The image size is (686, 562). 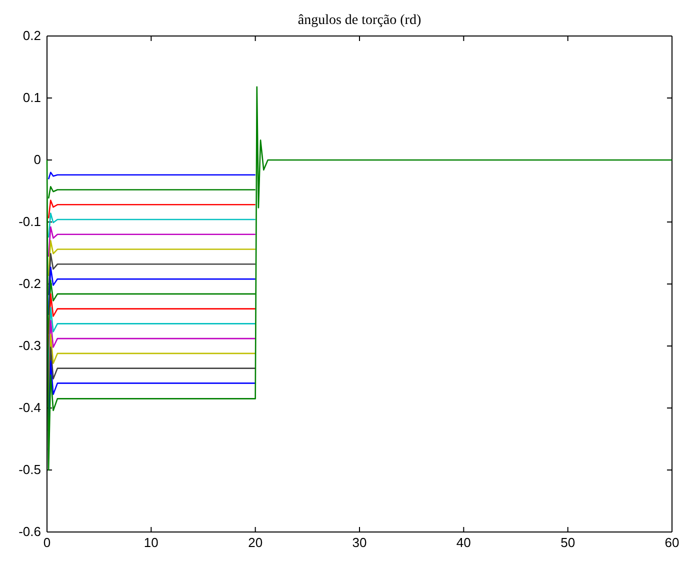 What do you see at coordinates (29, 222) in the screenshot?
I see `y-tick-label: -0.1` at bounding box center [29, 222].